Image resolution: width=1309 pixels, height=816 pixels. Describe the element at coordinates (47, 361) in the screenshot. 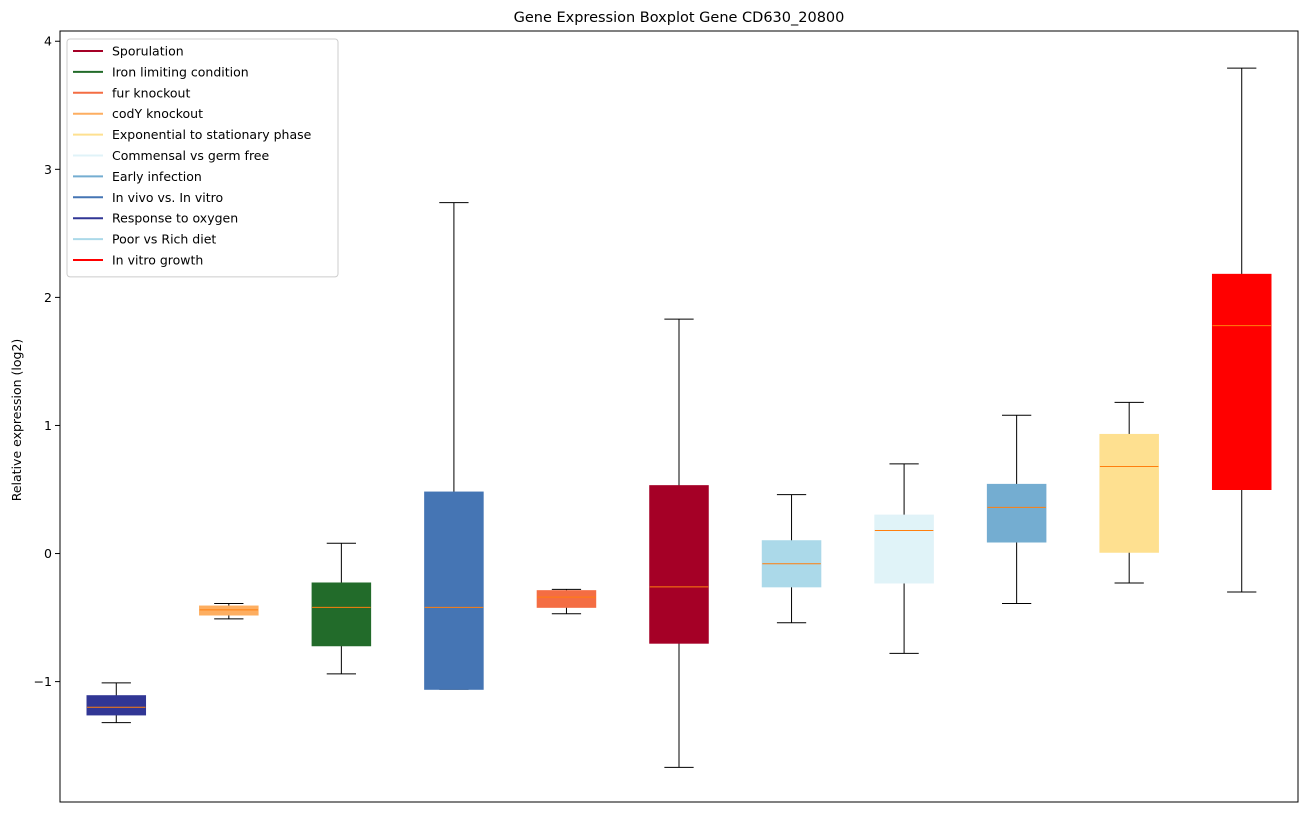

I see `y-axis: −1 0 1 2 3 4` at that location.